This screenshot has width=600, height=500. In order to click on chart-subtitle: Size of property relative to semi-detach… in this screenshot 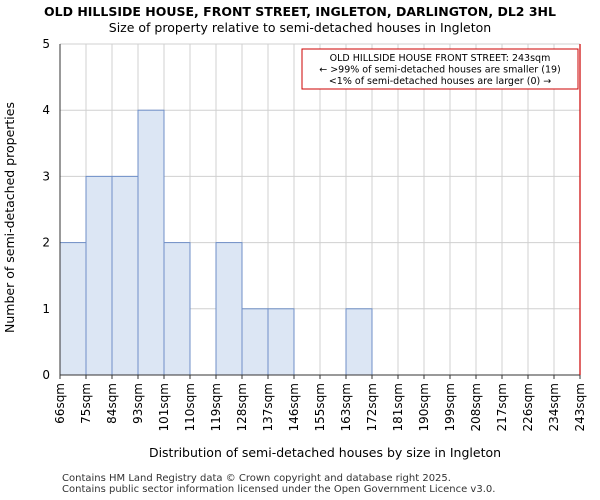, I will do `click(300, 27)`.